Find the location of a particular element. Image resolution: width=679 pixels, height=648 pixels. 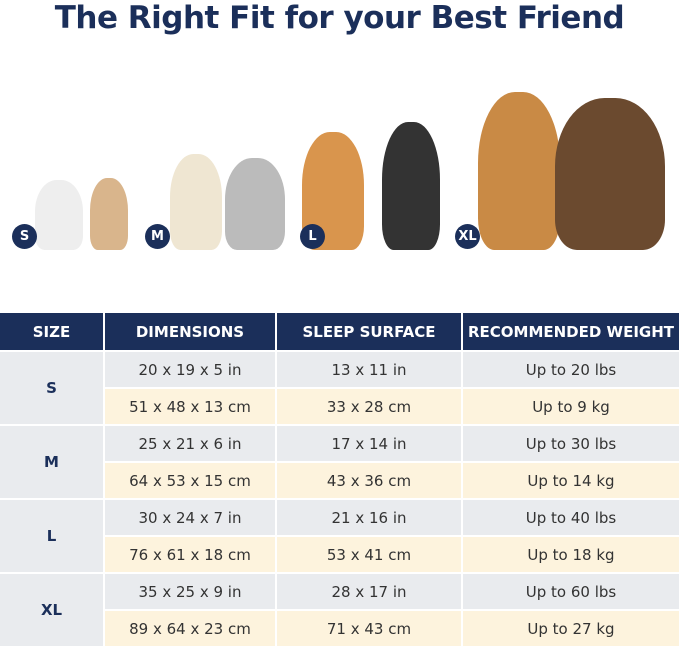

imperial-cell: 25 x 21 x 6 in is located at coordinates (190, 443).